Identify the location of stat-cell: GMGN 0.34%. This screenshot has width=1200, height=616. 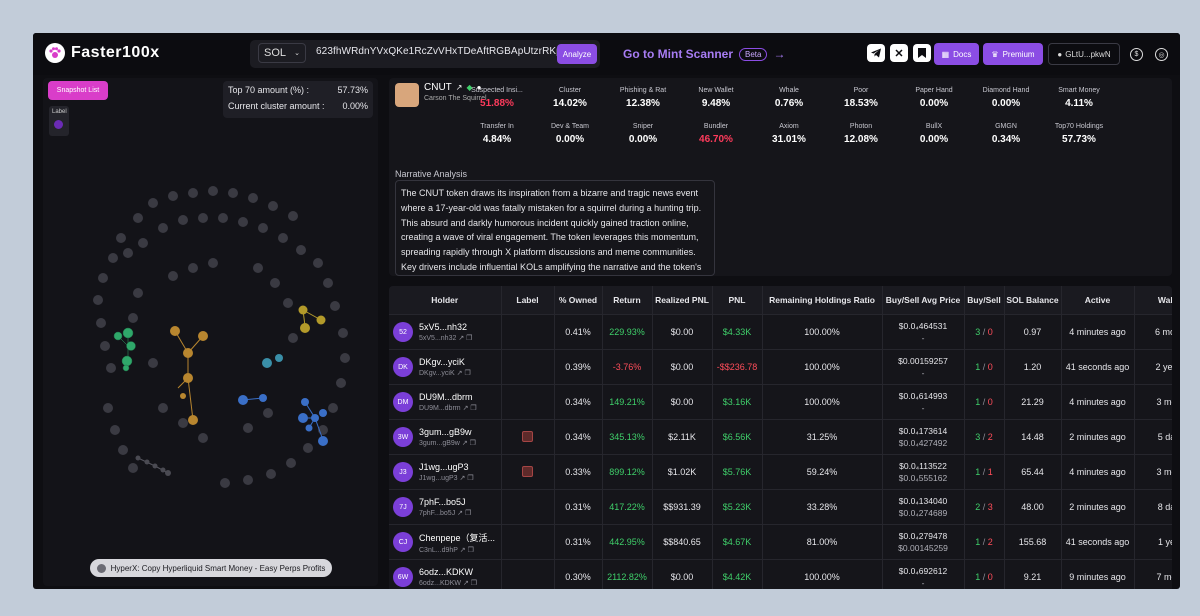
(1006, 134).